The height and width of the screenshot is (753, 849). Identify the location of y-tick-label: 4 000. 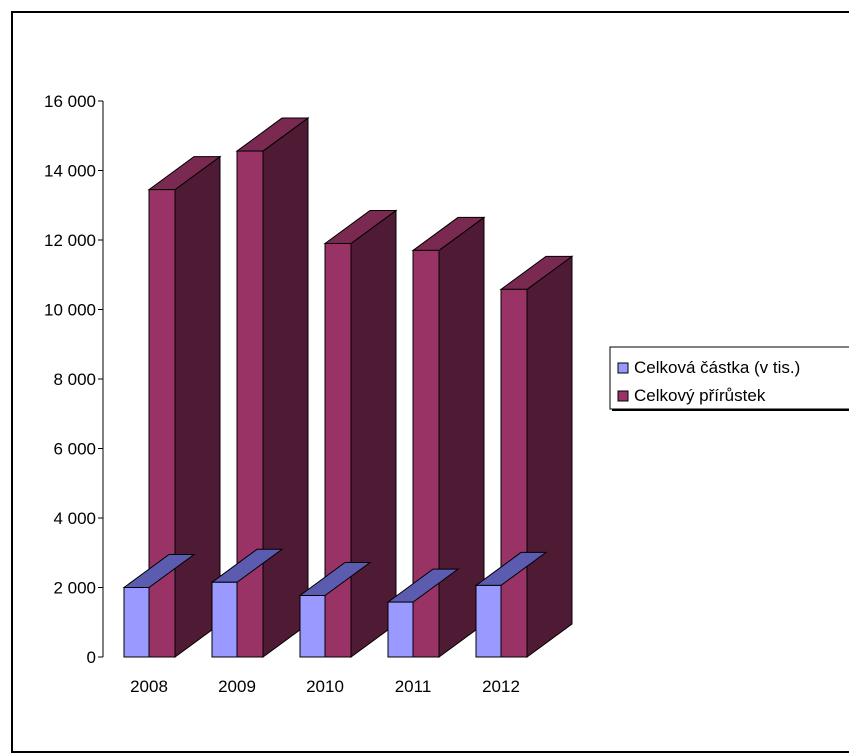
(74, 518).